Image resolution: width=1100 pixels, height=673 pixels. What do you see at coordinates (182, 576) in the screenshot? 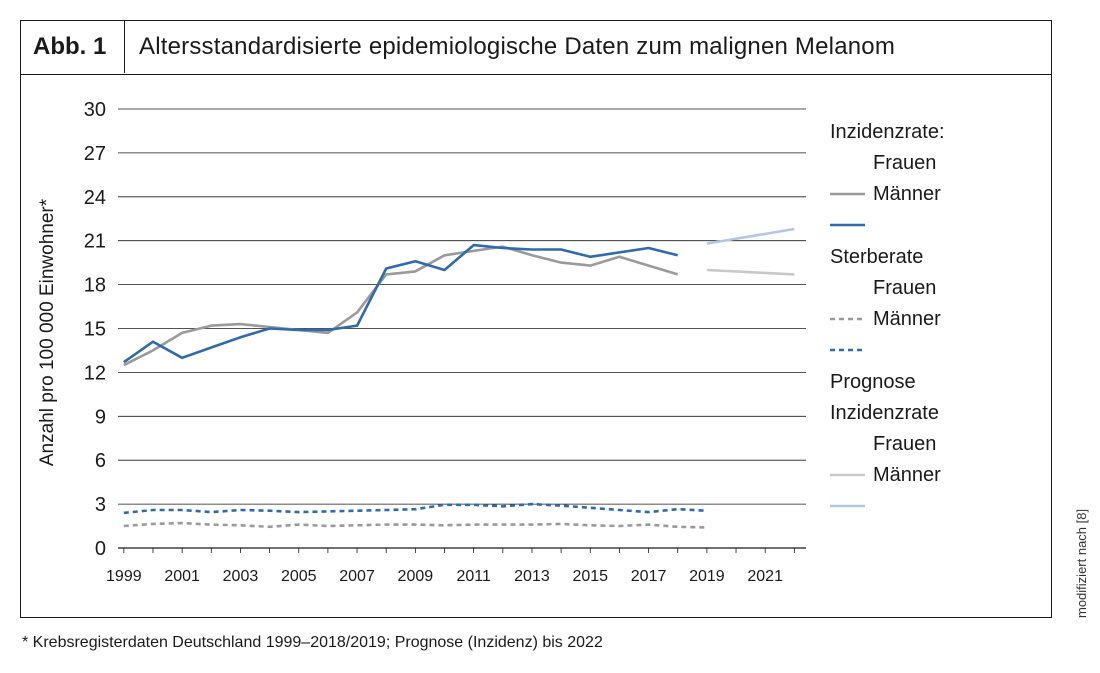
I see `x-tick-label: 2001` at bounding box center [182, 576].